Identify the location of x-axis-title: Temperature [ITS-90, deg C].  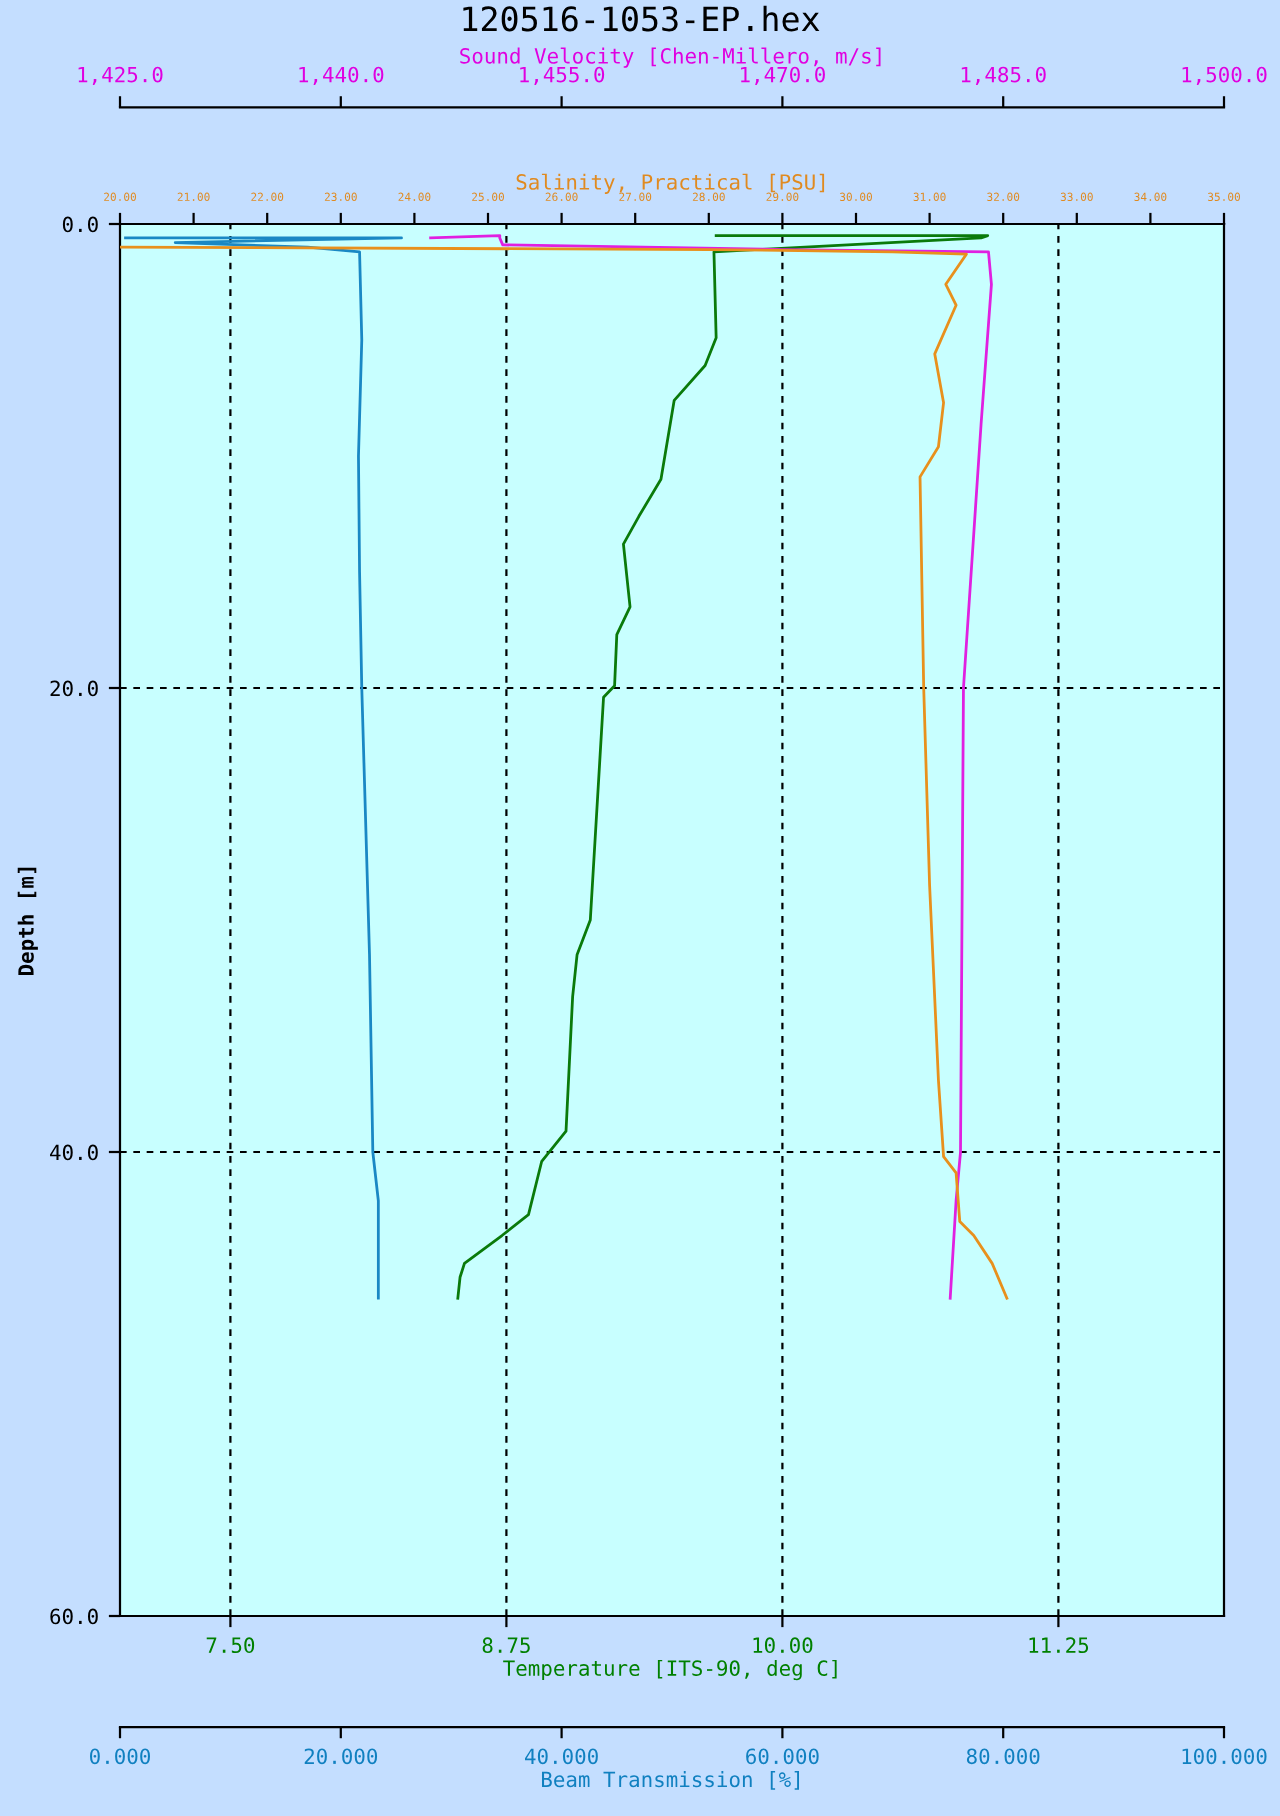
(670, 1670).